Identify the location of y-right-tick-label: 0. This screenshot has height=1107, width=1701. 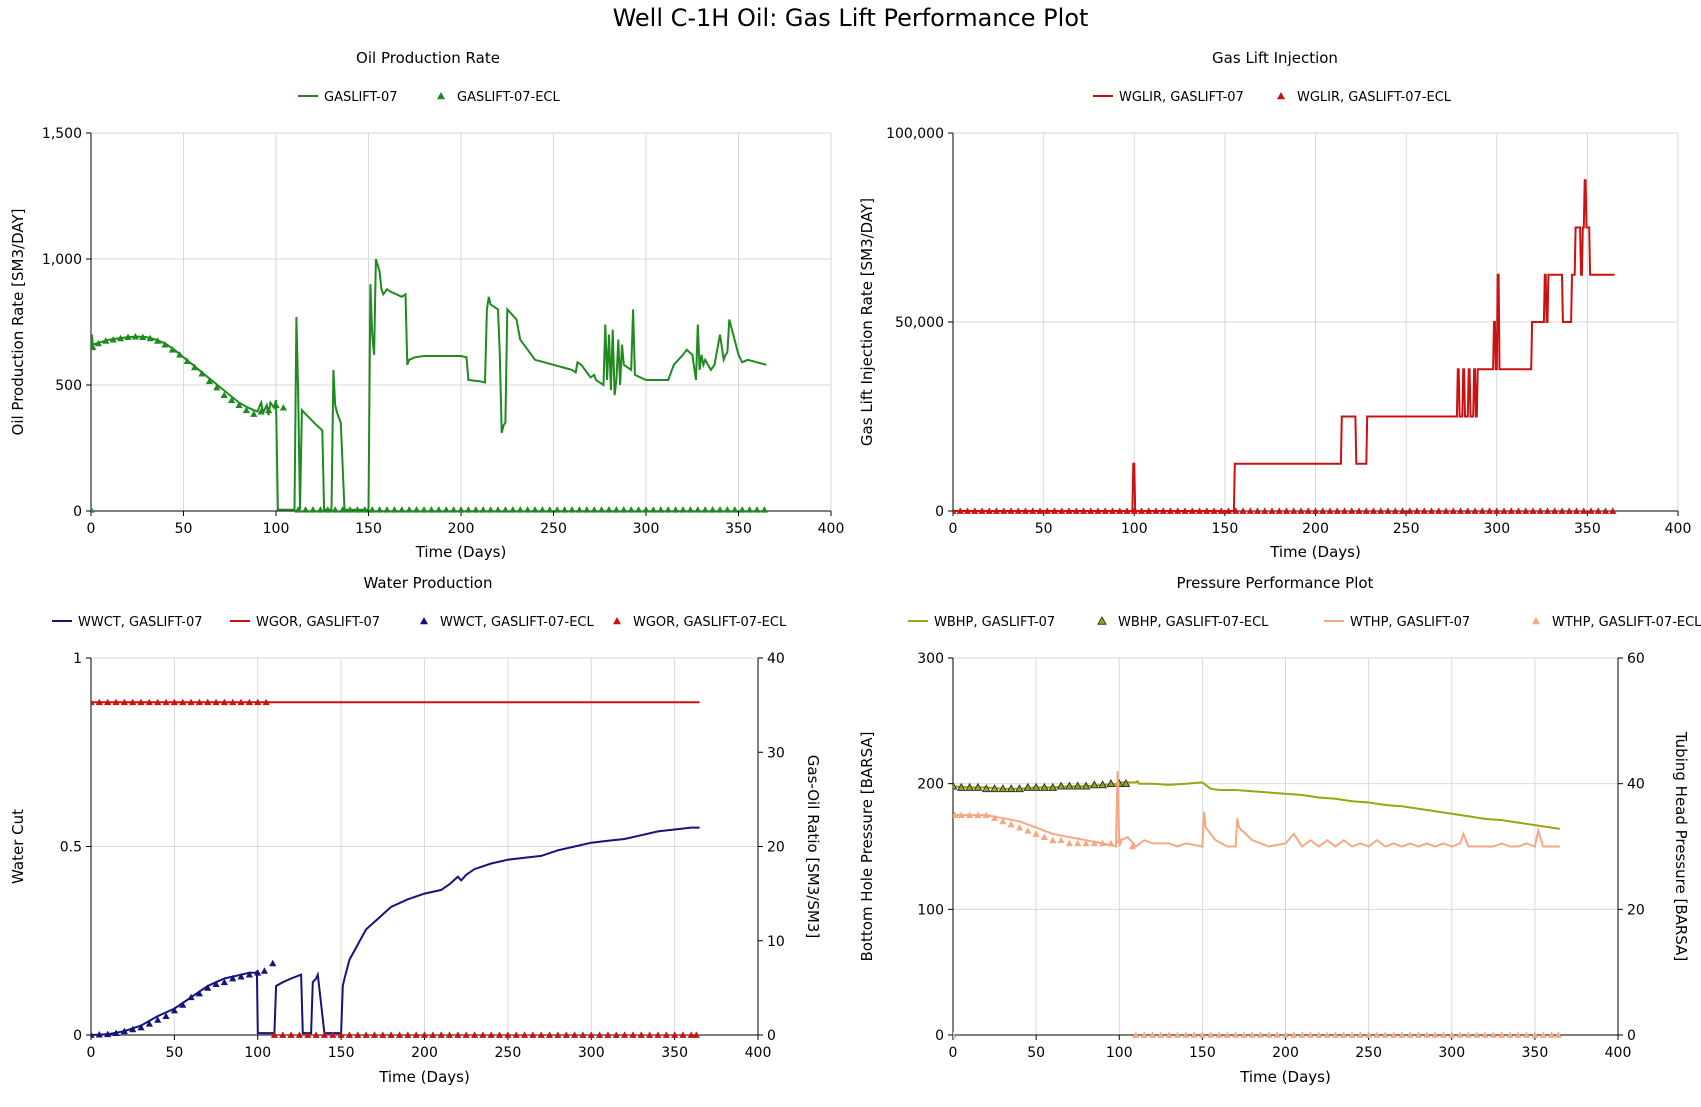
(1631, 1036).